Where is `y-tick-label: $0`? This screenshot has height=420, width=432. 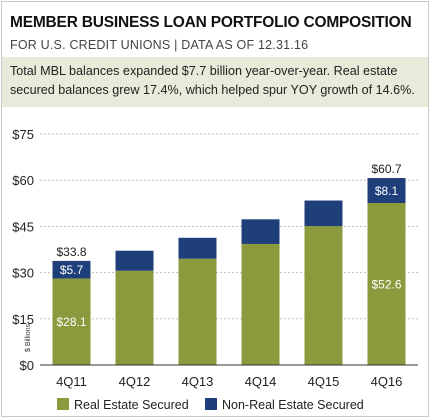
y-tick-label: $0 is located at coordinates (27, 365).